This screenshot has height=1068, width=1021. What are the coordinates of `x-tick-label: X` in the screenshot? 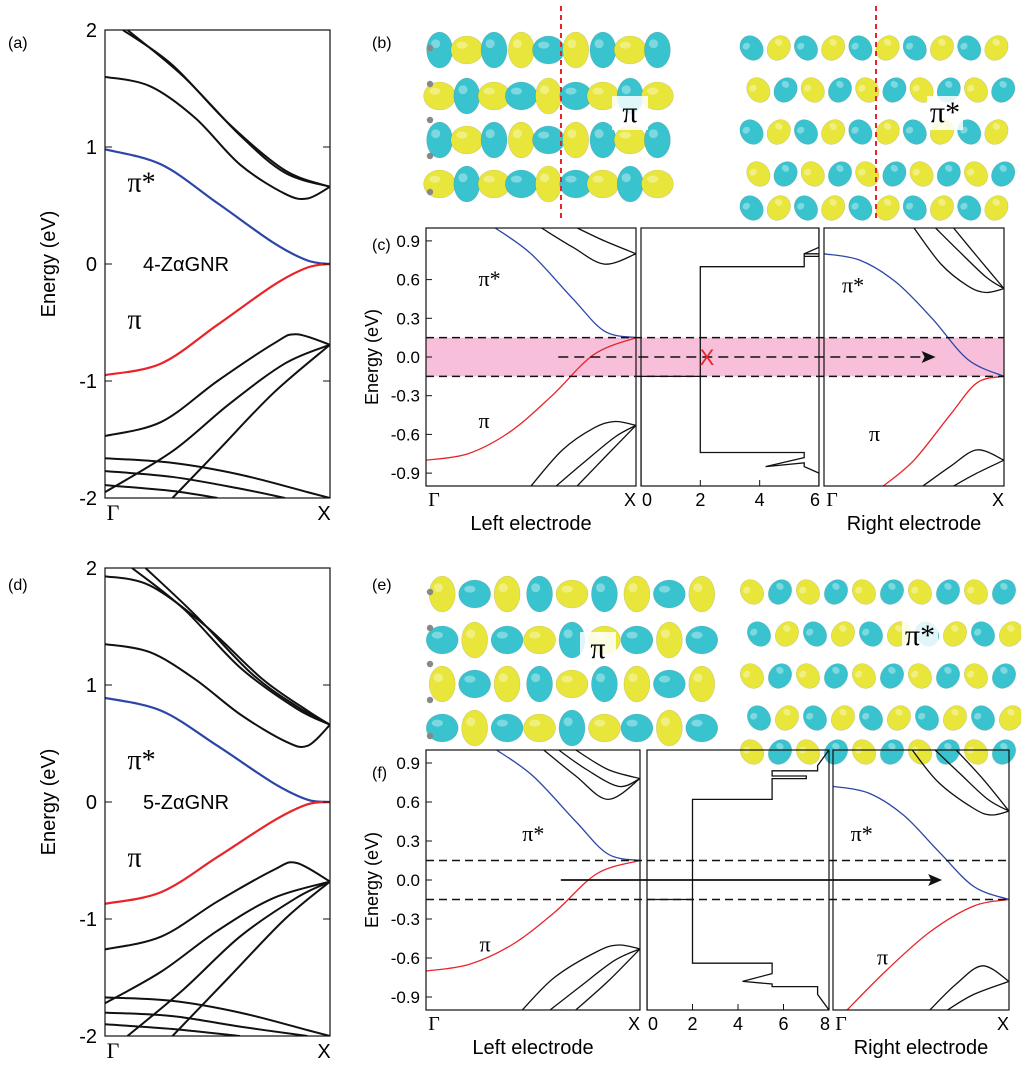 It's located at (323, 1052).